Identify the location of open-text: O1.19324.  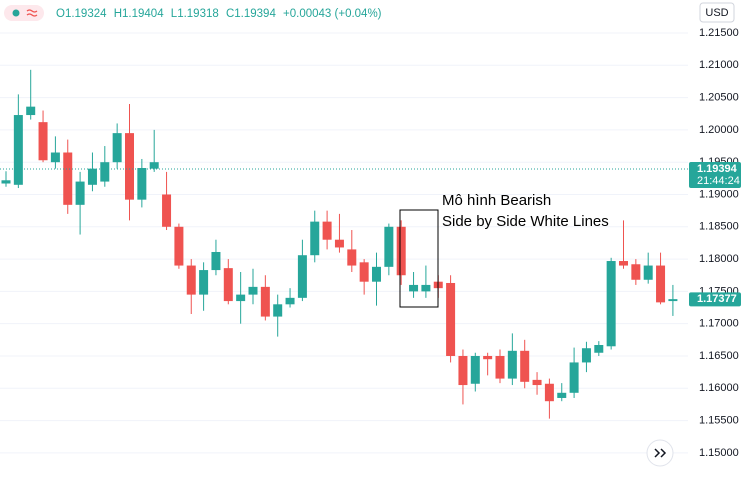
(81, 14).